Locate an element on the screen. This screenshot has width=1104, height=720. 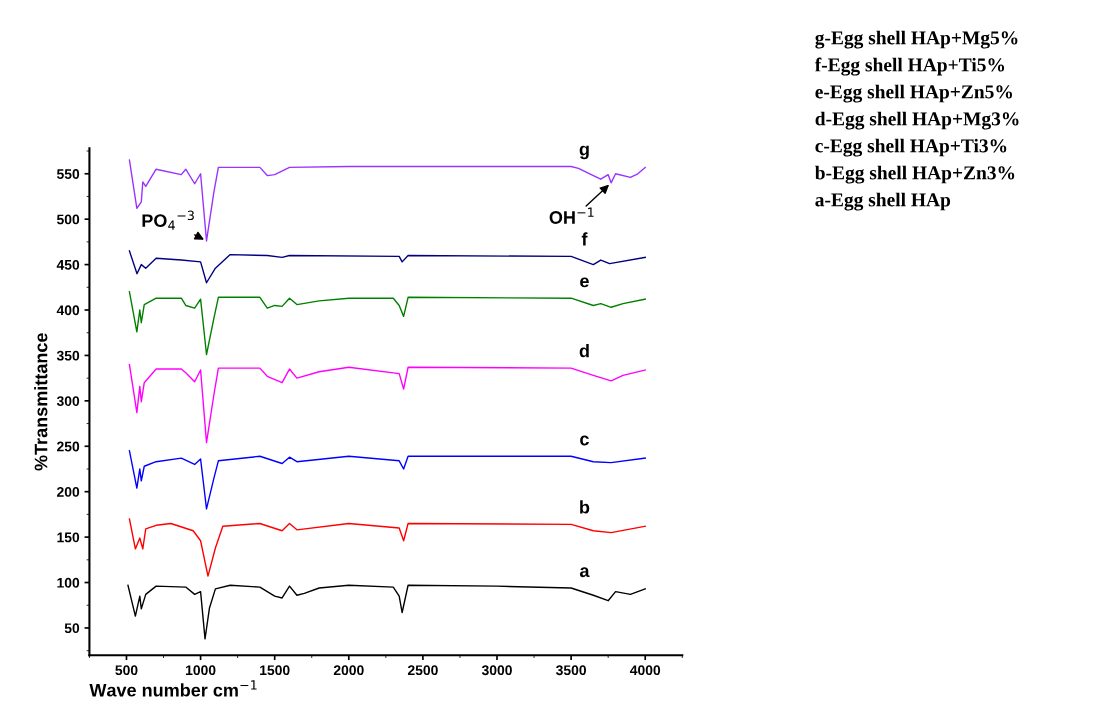
text: e-Egg shell HAp+Zn5% is located at coordinates (913, 93).